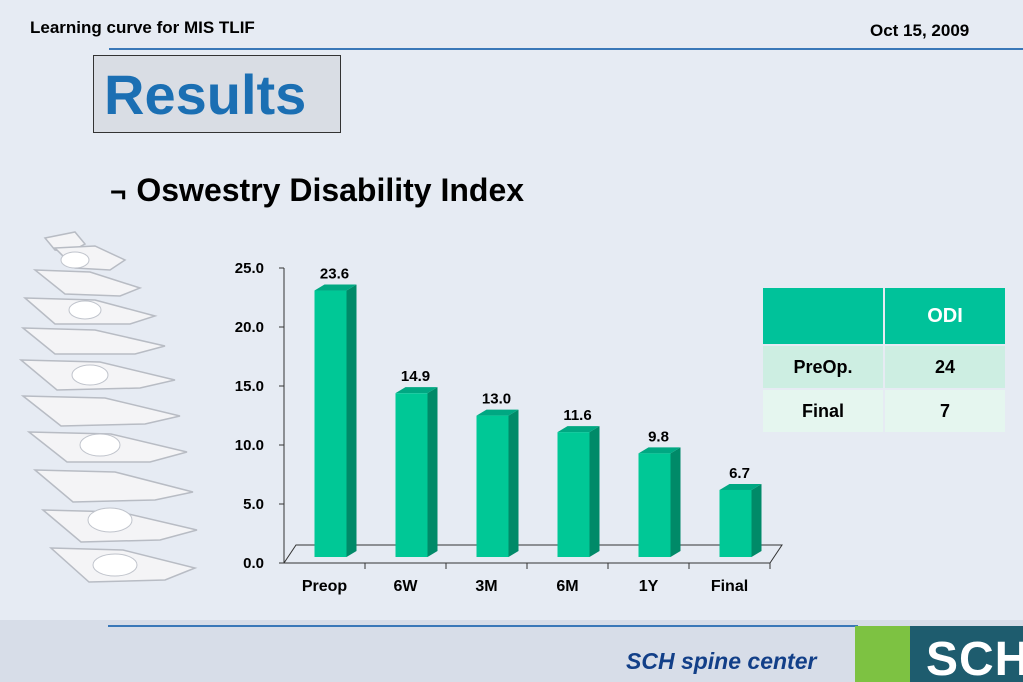  What do you see at coordinates (945, 316) in the screenshot?
I see `table-header-cell: ODI` at bounding box center [945, 316].